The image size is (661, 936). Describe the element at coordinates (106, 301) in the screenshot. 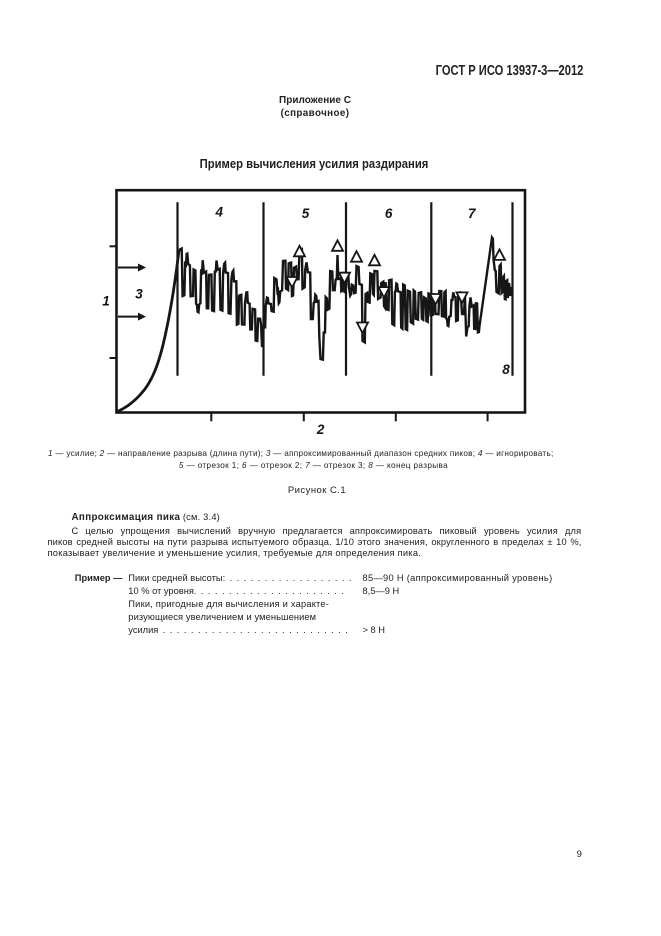

I see `svg-text: 1` at that location.